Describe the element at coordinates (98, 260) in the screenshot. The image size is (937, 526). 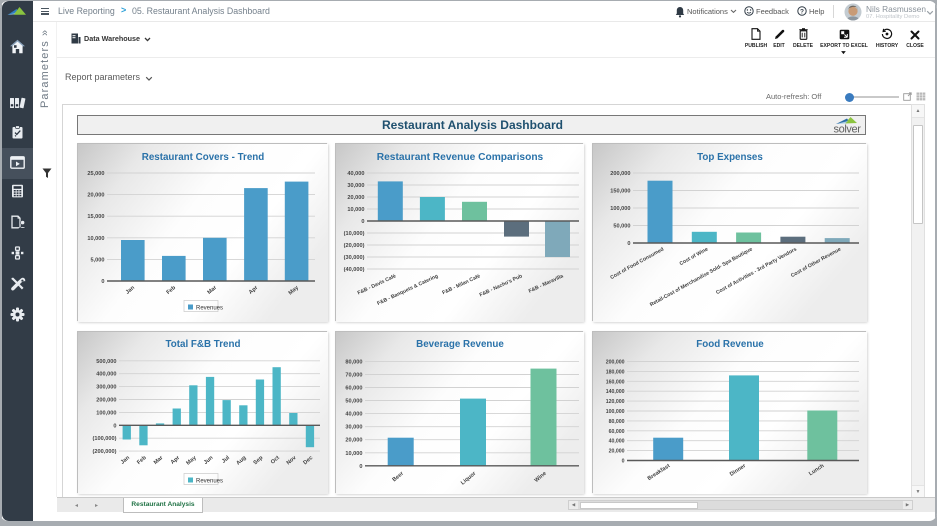
I see `svg-text: 5,000` at that location.